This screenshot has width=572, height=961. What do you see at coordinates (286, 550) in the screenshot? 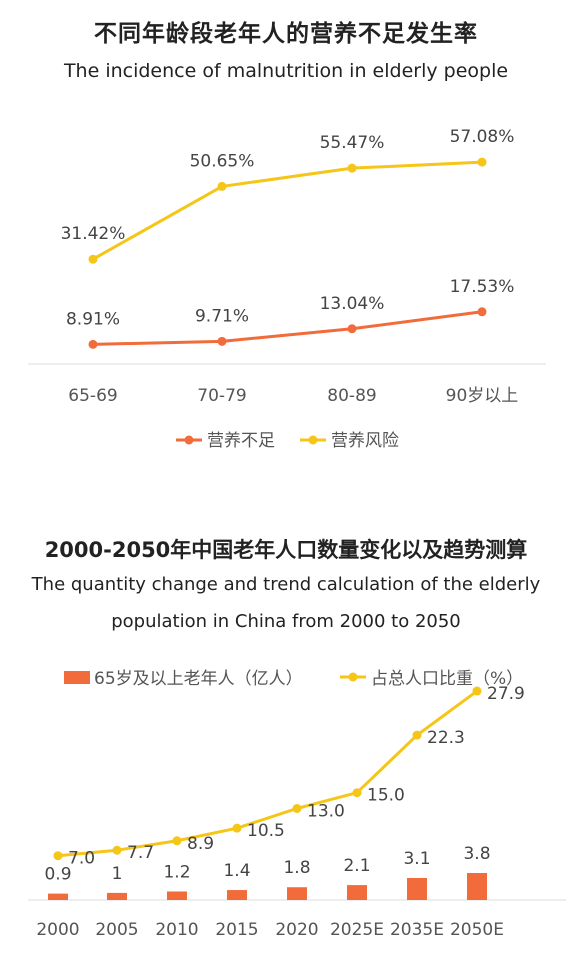
I see `chart2-title: 2000-2050年中国老年人口数量变化以及趋势测算` at bounding box center [286, 550].